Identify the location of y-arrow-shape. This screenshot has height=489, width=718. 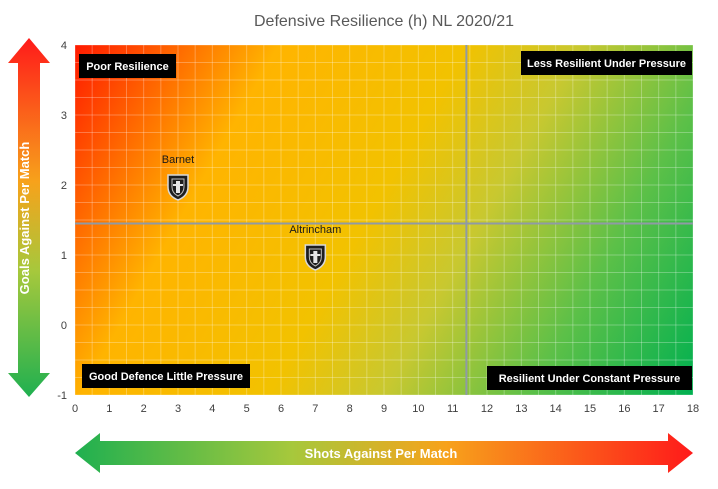
(29, 217).